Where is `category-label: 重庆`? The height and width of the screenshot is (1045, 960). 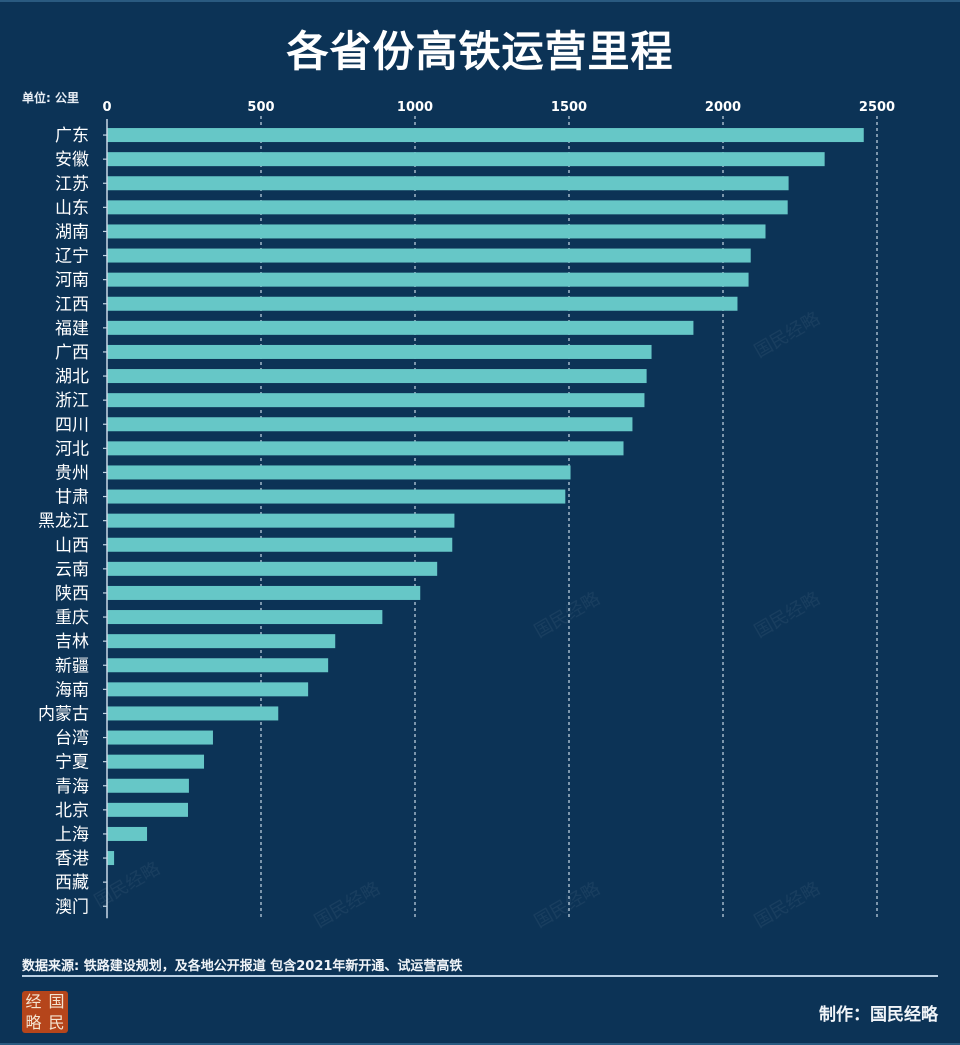
category-label: 重庆 is located at coordinates (72, 618).